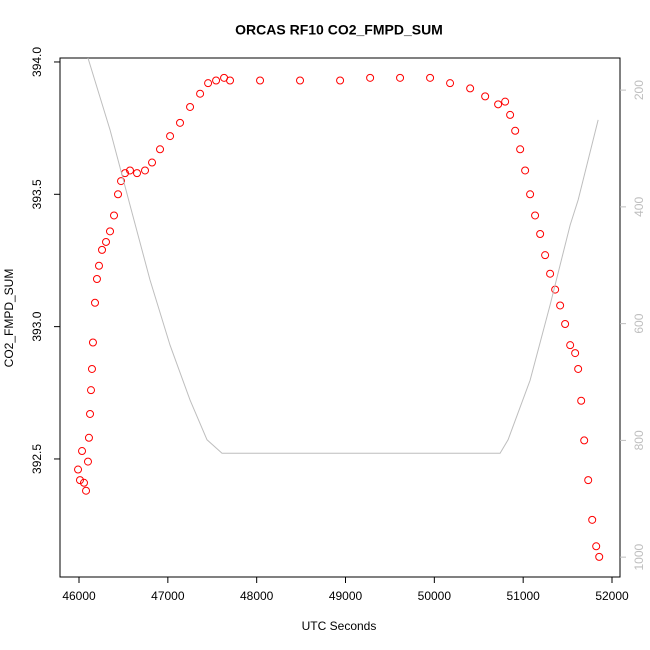 The height and width of the screenshot is (650, 650). What do you see at coordinates (639, 323) in the screenshot?
I see `y2-tick-label: 600` at bounding box center [639, 323].